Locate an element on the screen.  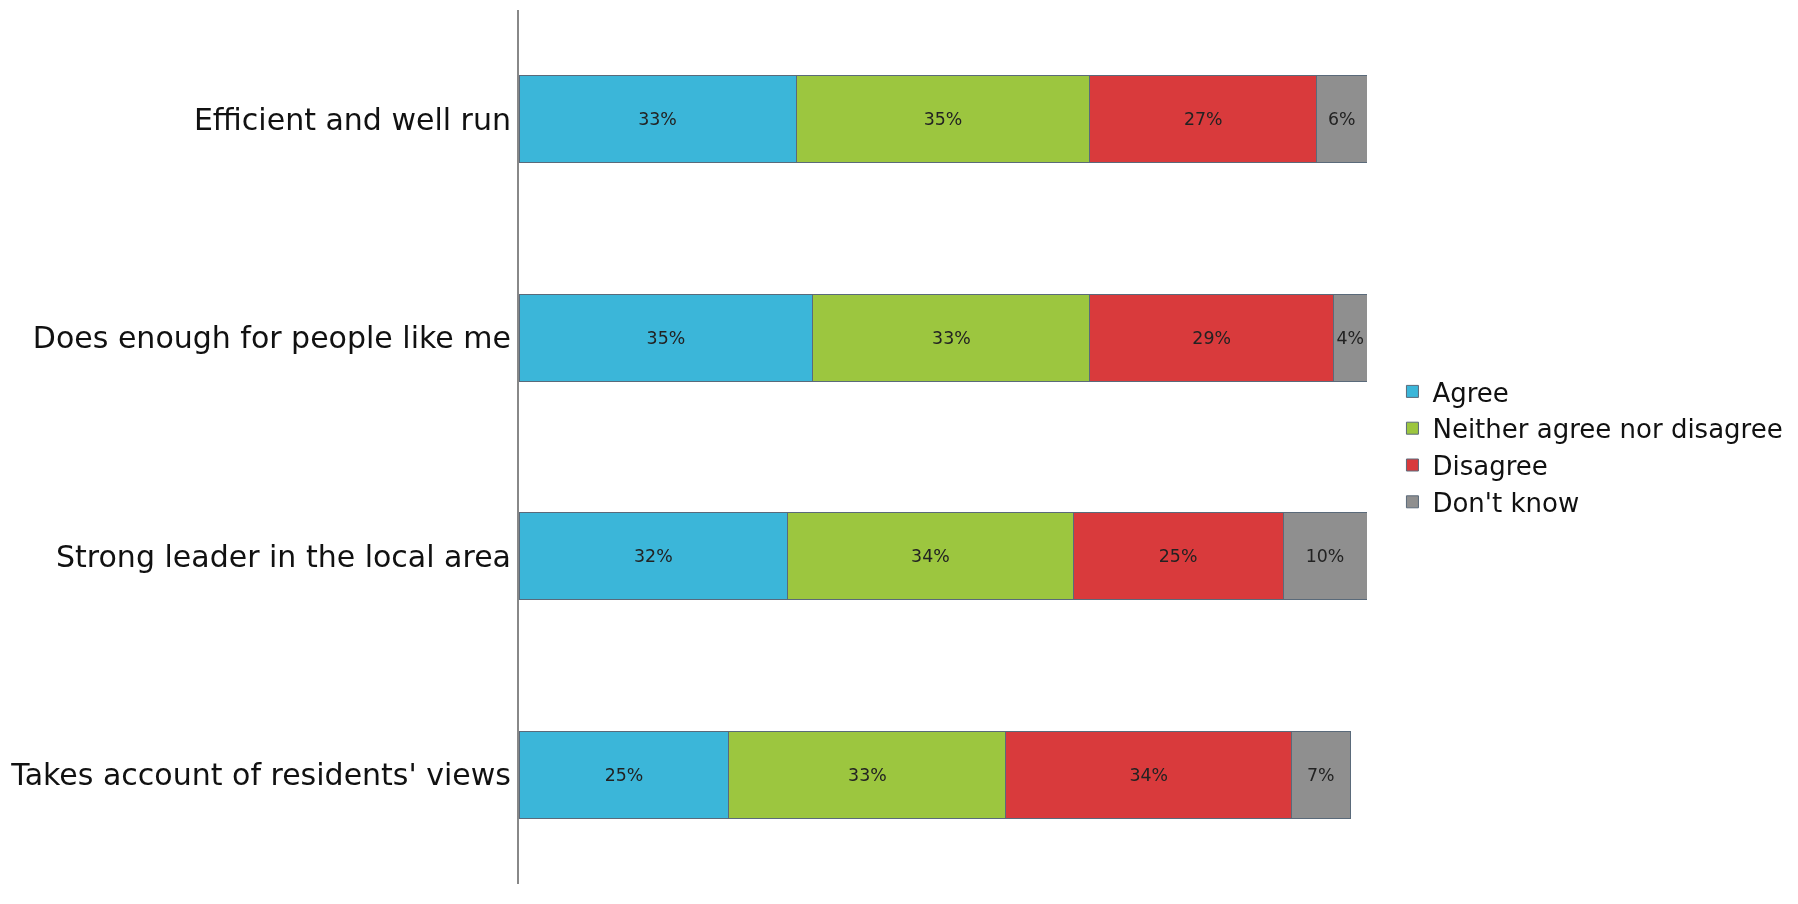
data-label: 6% is located at coordinates (1342, 119).